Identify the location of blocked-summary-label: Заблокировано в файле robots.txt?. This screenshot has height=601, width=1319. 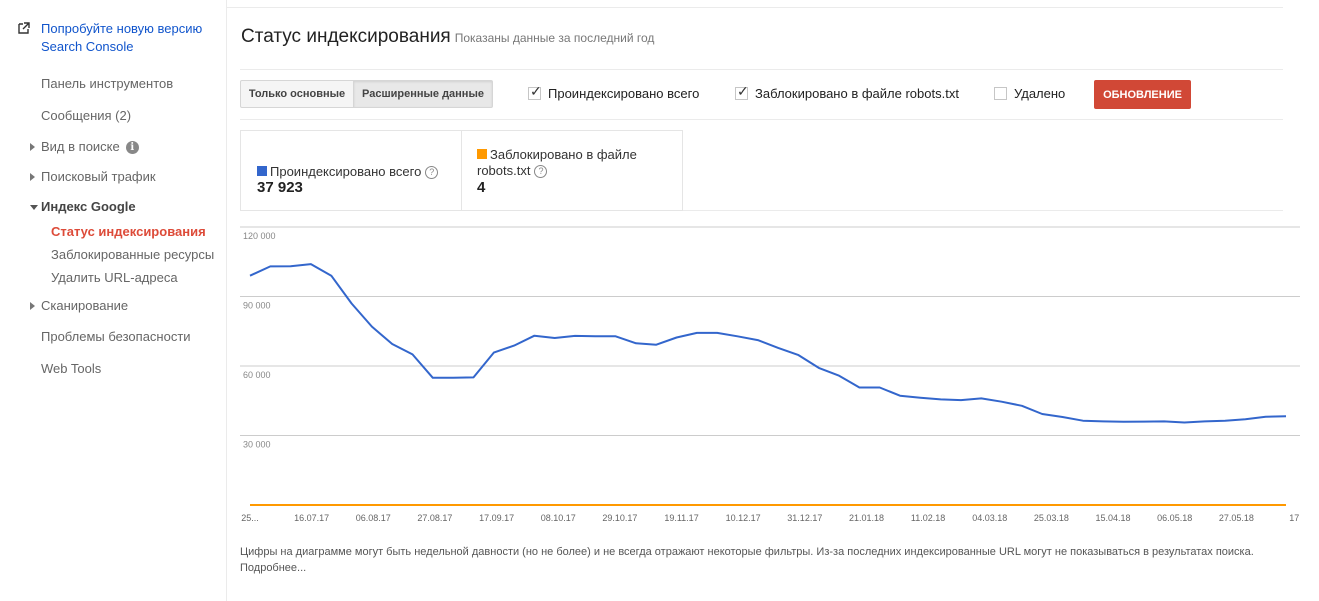
(557, 163).